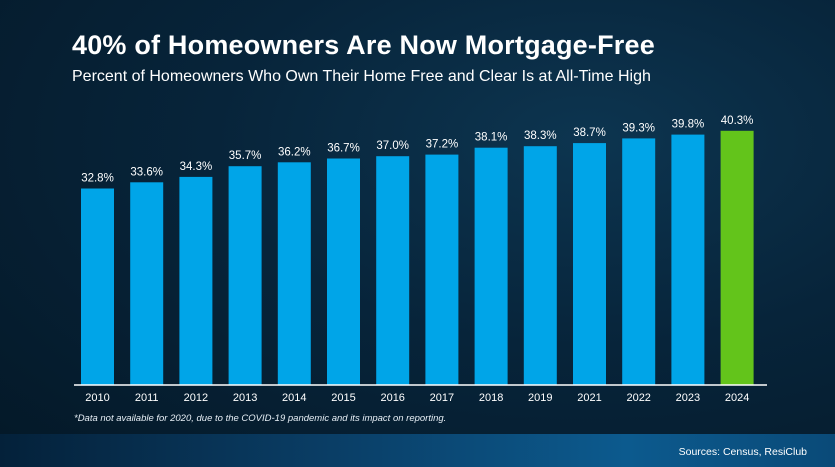 This screenshot has height=467, width=835. I want to click on x-tick-label-2022: 2022, so click(638, 398).